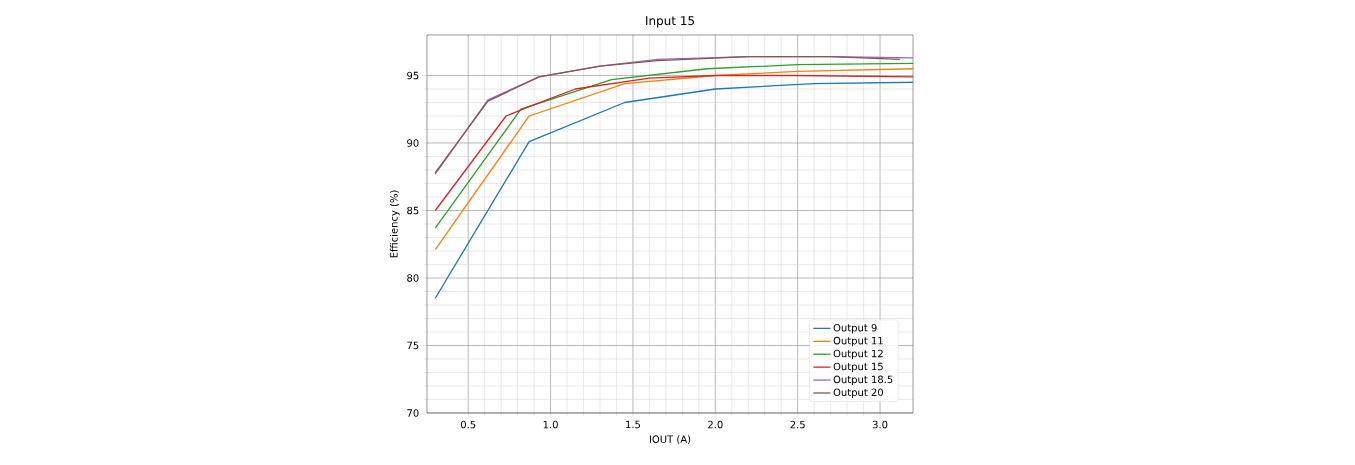  What do you see at coordinates (550, 424) in the screenshot?
I see `x-tick-label: 1.0` at bounding box center [550, 424].